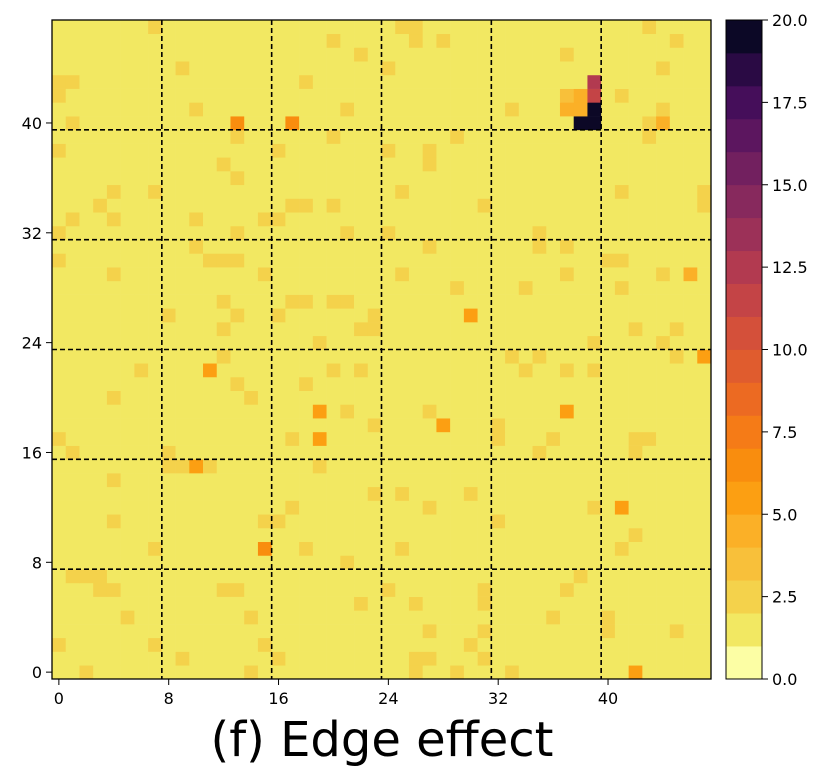 The width and height of the screenshot is (830, 782). What do you see at coordinates (388, 698) in the screenshot?
I see `x-tick-label: 24` at bounding box center [388, 698].